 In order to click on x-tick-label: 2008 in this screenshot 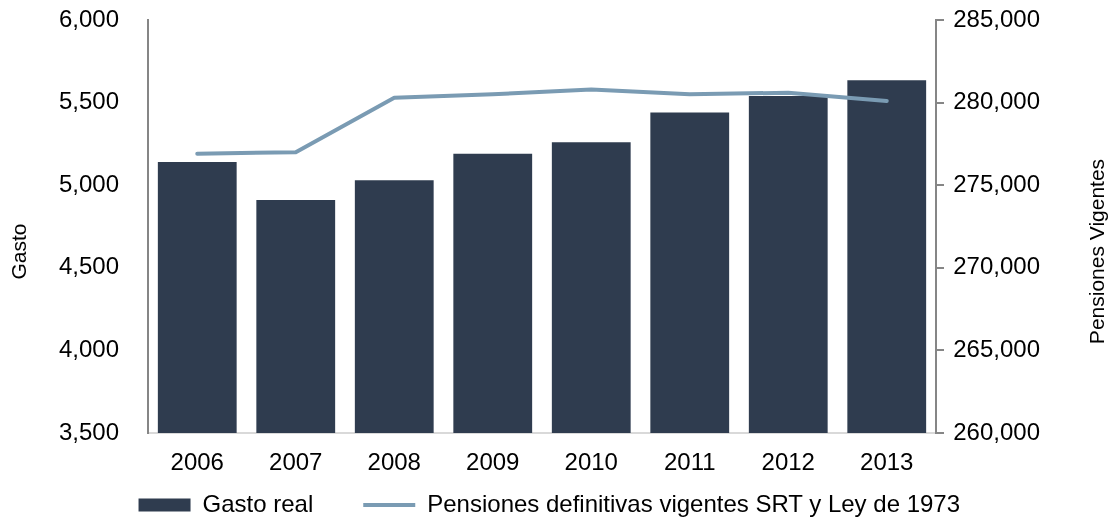, I will do `click(394, 462)`.